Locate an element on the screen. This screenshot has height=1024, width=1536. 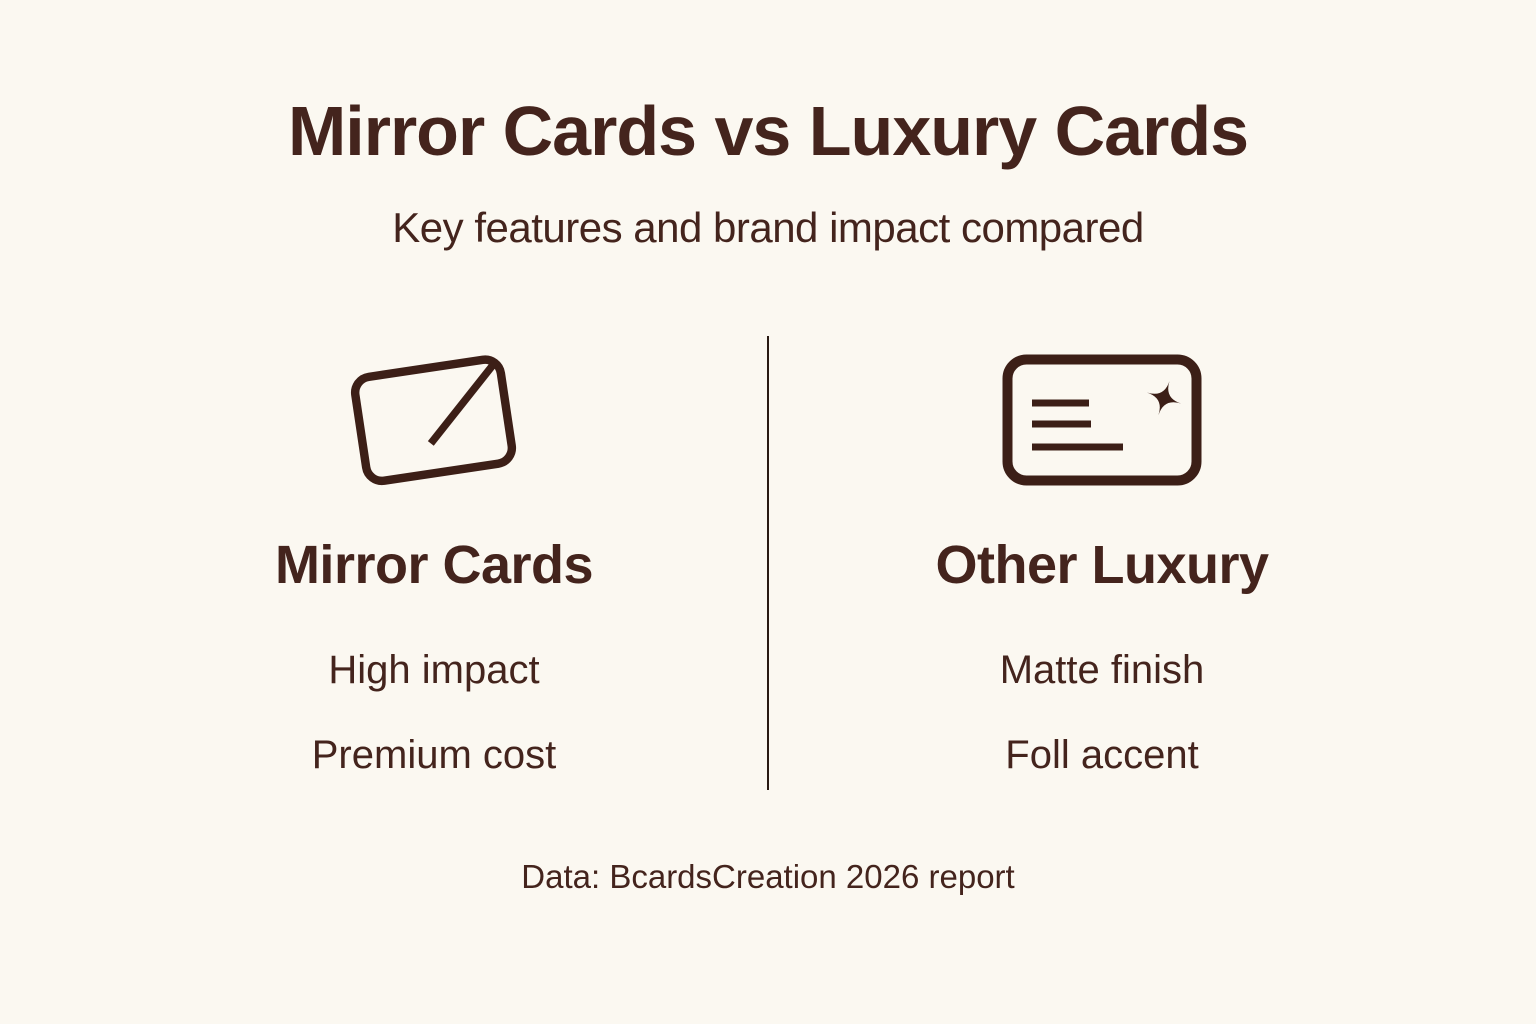
data-source-note: Data: BcardsCreation 2026 report is located at coordinates (768, 876).